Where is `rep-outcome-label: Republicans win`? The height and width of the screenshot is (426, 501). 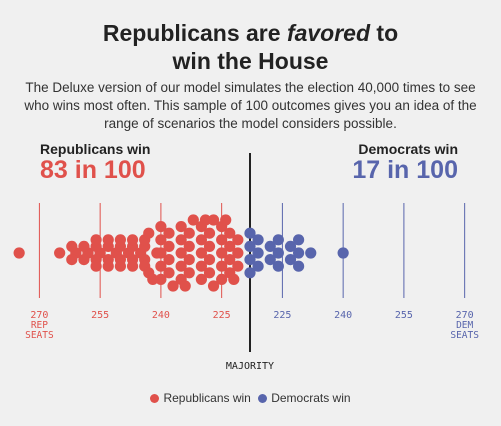 rep-outcome-label: Republicans win is located at coordinates (95, 149).